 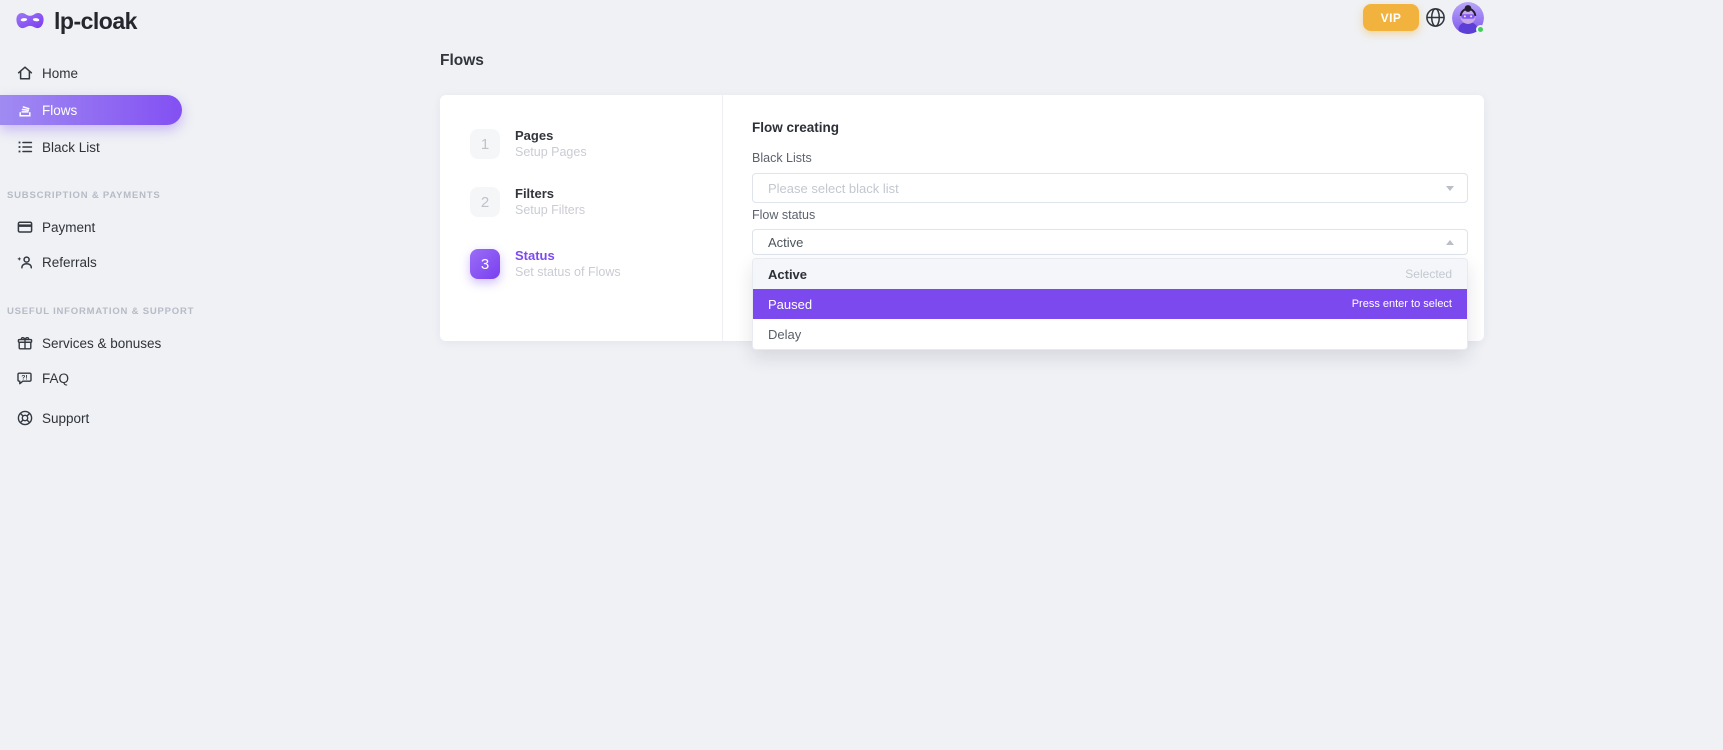 I want to click on online-status-dot, so click(x=1480, y=29).